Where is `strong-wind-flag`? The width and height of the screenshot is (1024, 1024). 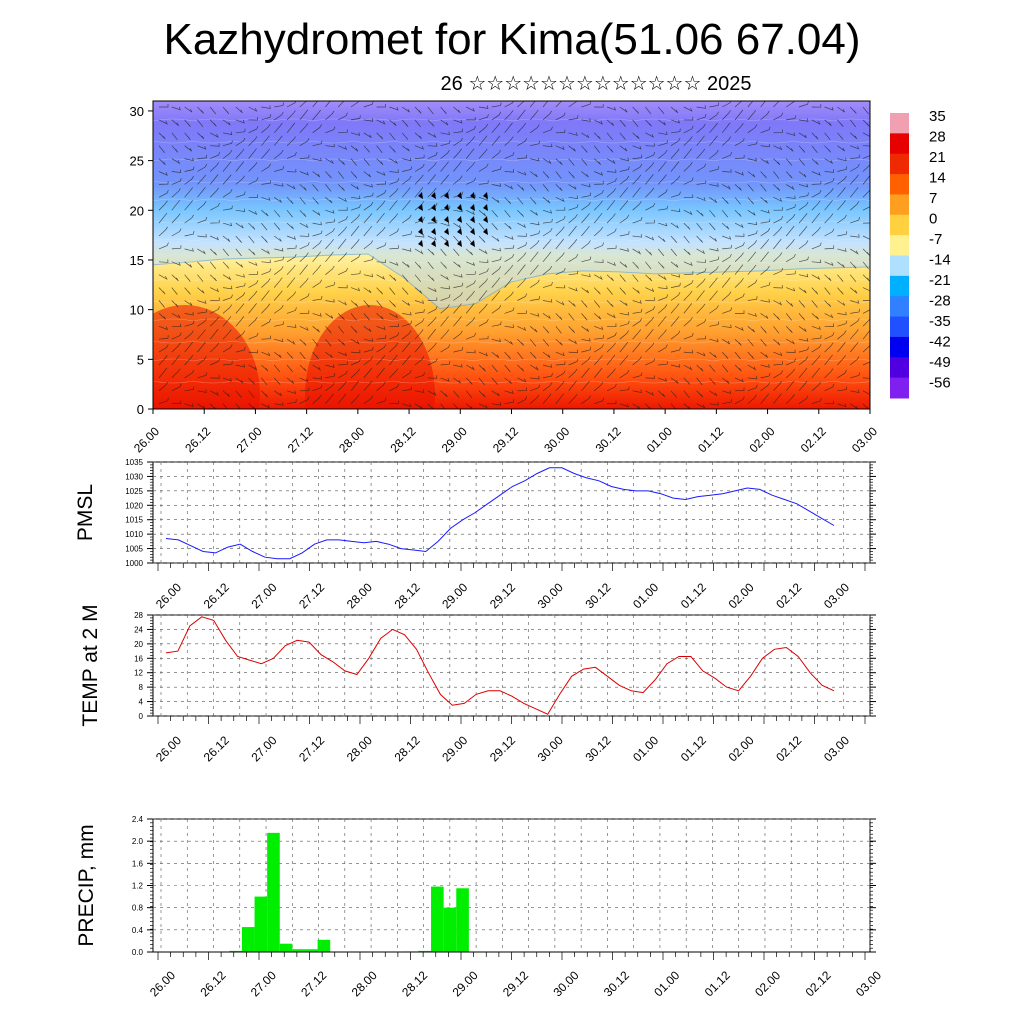
strong-wind-flag is located at coordinates (472, 231).